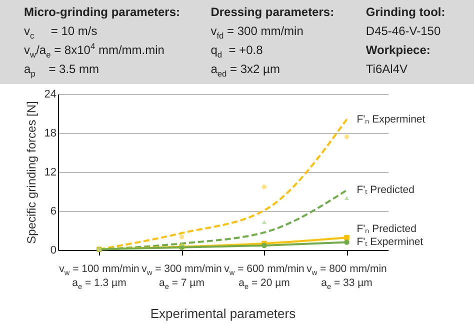 Image resolution: width=474 pixels, height=334 pixels. Describe the element at coordinates (257, 32) in the screenshot. I see `text: v$_{fd}$ = 300 mm/min` at that location.